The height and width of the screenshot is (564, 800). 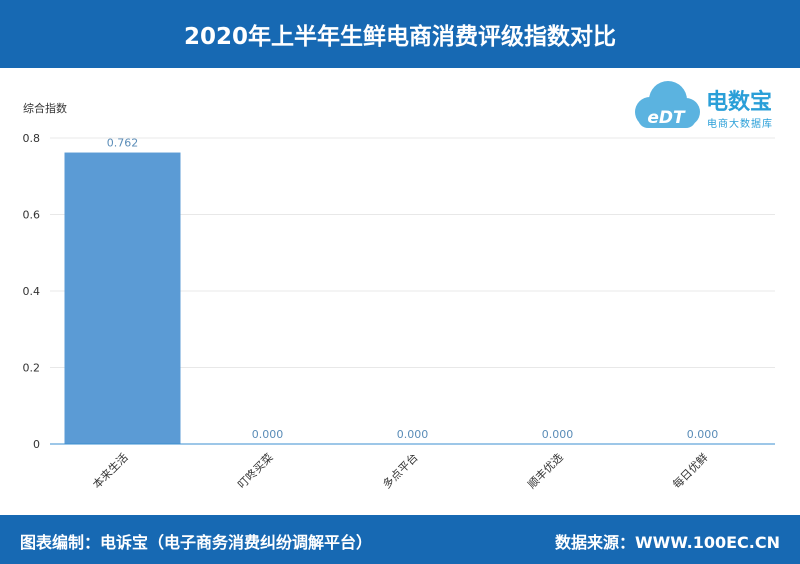 I want to click on bar, so click(x=122, y=298).